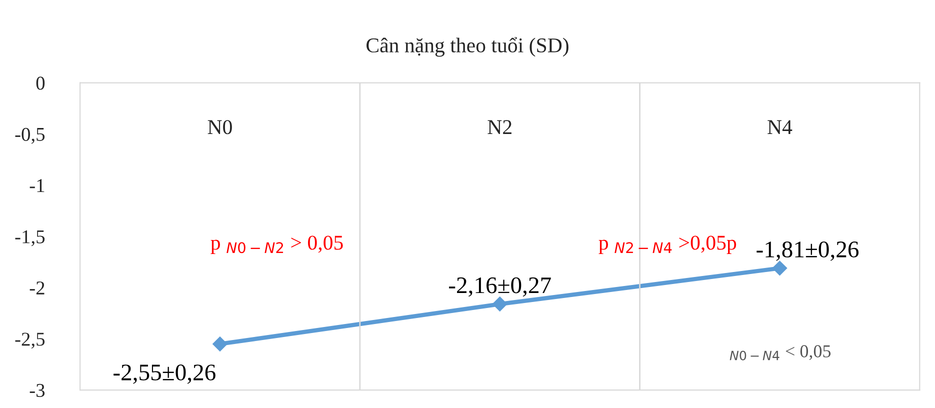 This screenshot has height=408, width=935. I want to click on y-tick-label: -2,5, so click(30, 340).